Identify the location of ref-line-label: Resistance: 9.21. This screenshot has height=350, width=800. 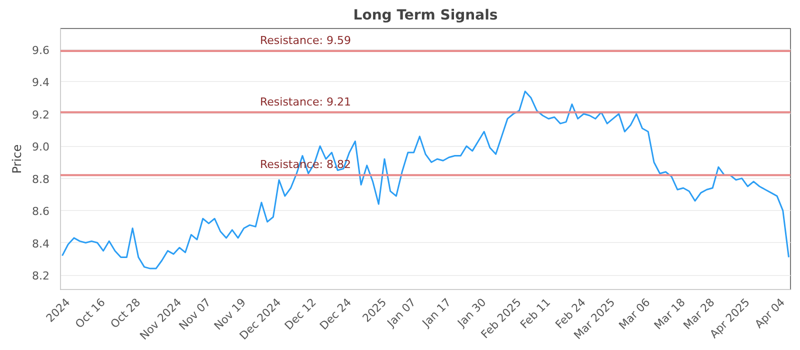
(305, 101).